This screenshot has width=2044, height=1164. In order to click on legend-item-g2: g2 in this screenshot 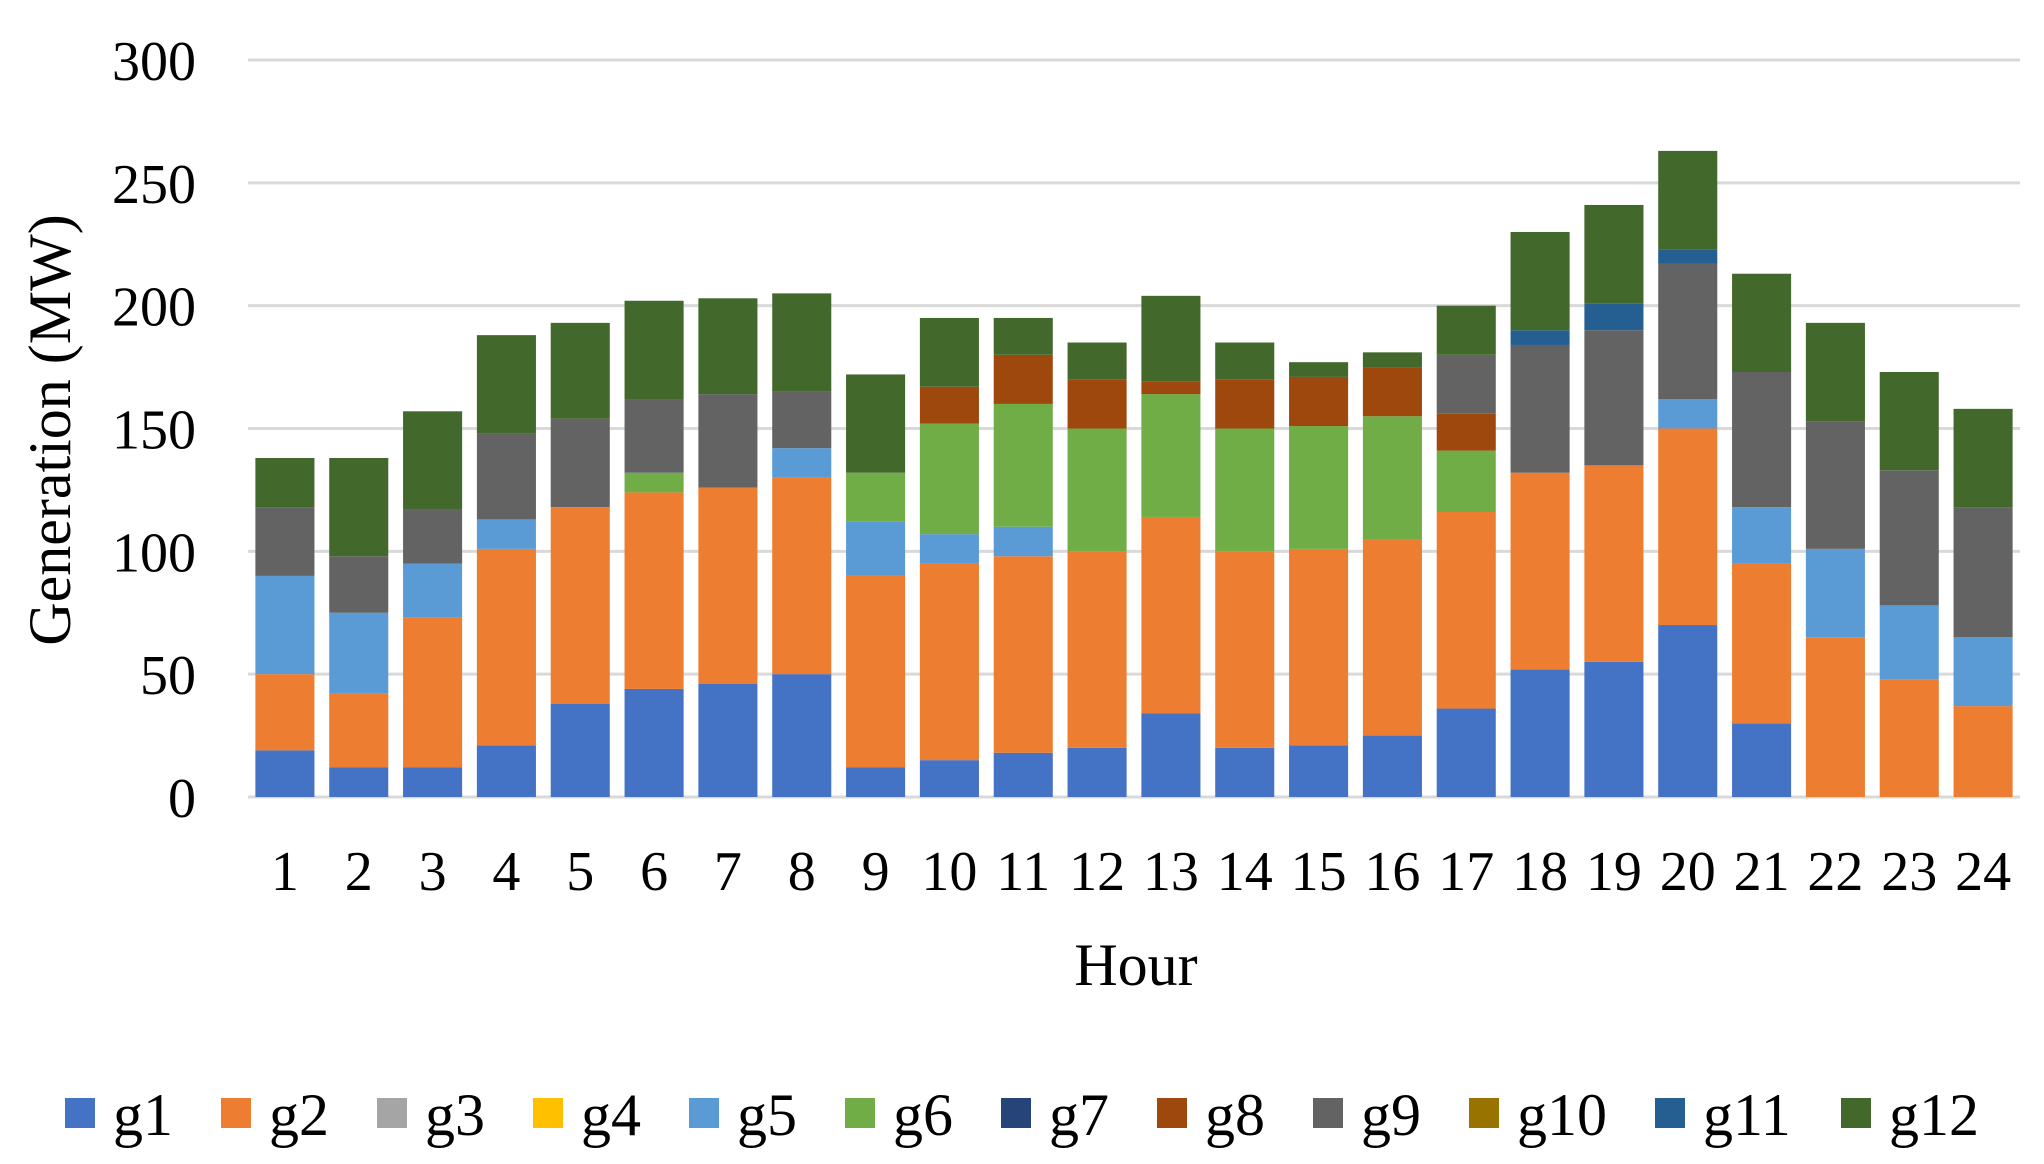, I will do `click(275, 1115)`.